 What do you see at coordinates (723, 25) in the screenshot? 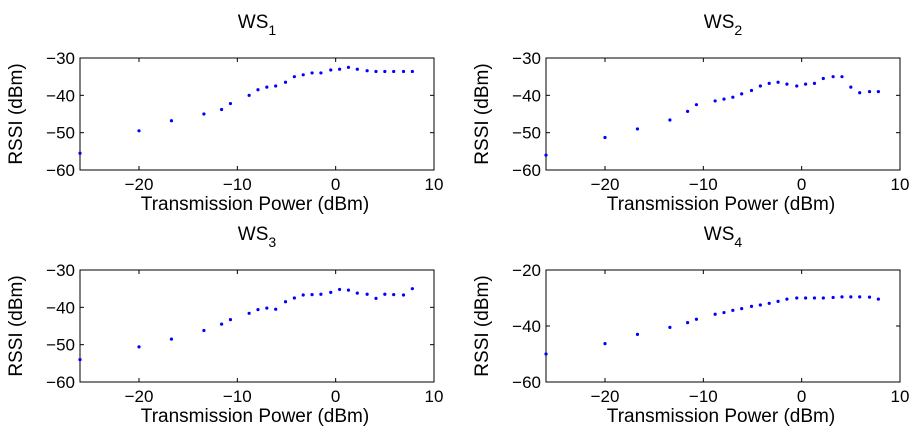
I see `panel-title: WS2` at bounding box center [723, 25].